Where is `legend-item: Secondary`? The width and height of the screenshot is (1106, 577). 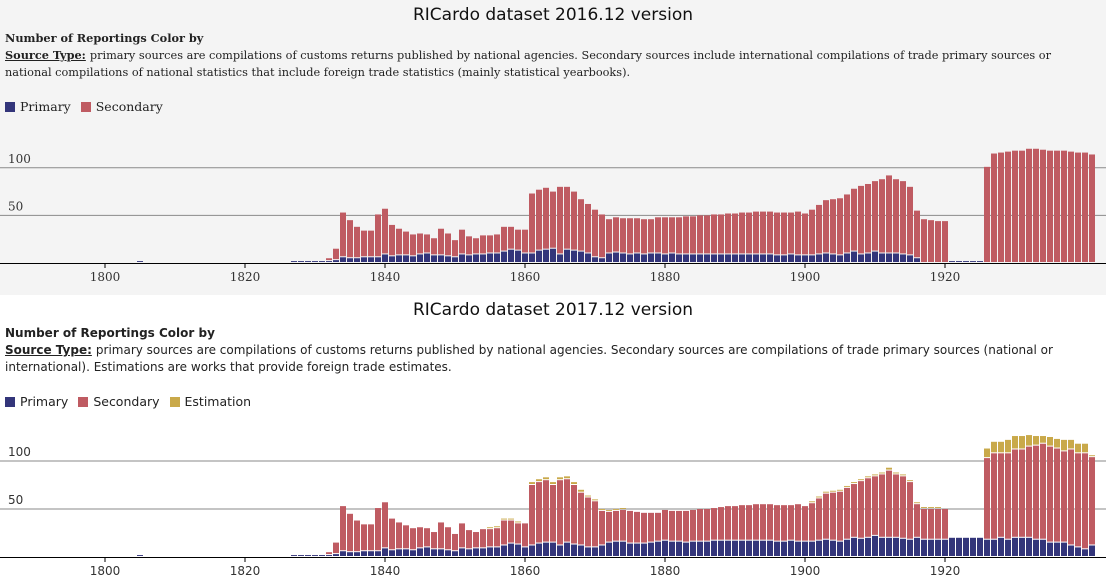
legend-item: Secondary is located at coordinates (119, 401).